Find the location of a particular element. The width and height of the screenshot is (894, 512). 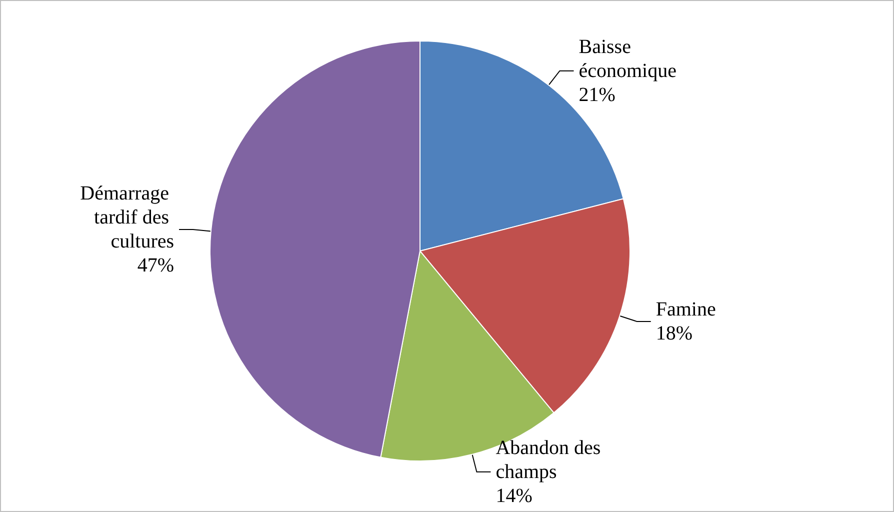

data-label: 18% is located at coordinates (674, 333).